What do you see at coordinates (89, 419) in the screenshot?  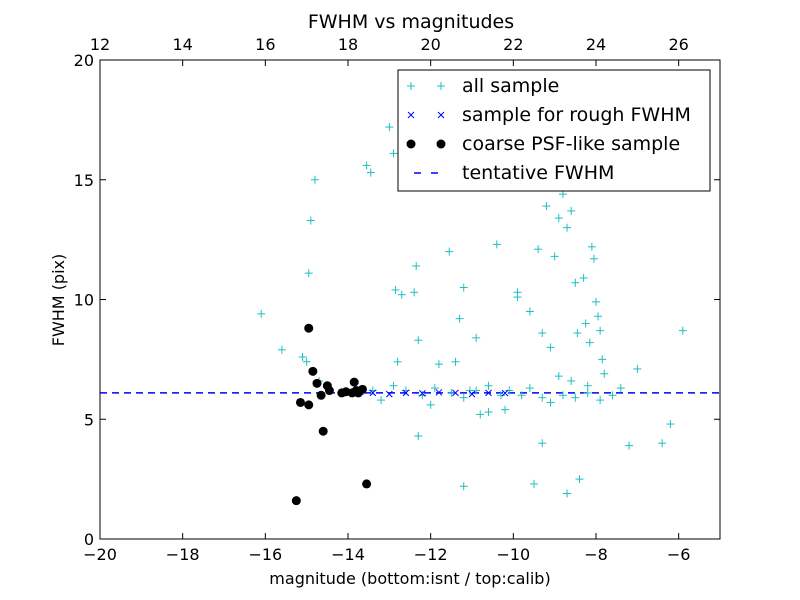 I see `y-tick-label: 5` at bounding box center [89, 419].